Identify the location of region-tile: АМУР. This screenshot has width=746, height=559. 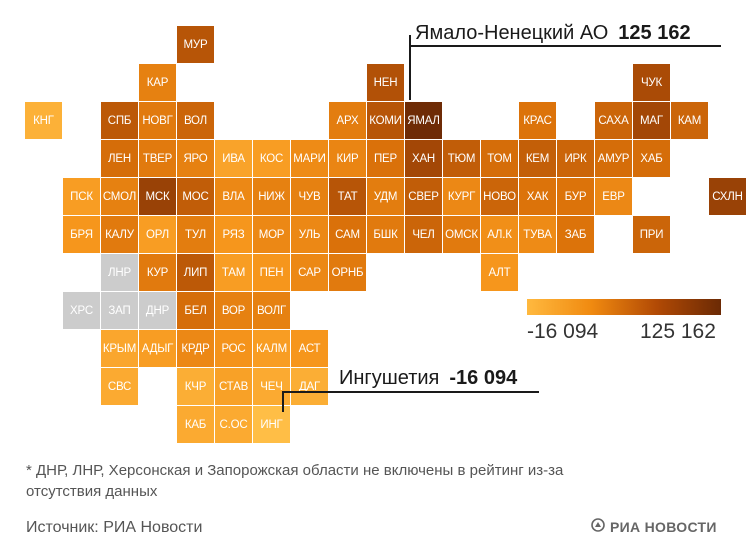
(613, 158).